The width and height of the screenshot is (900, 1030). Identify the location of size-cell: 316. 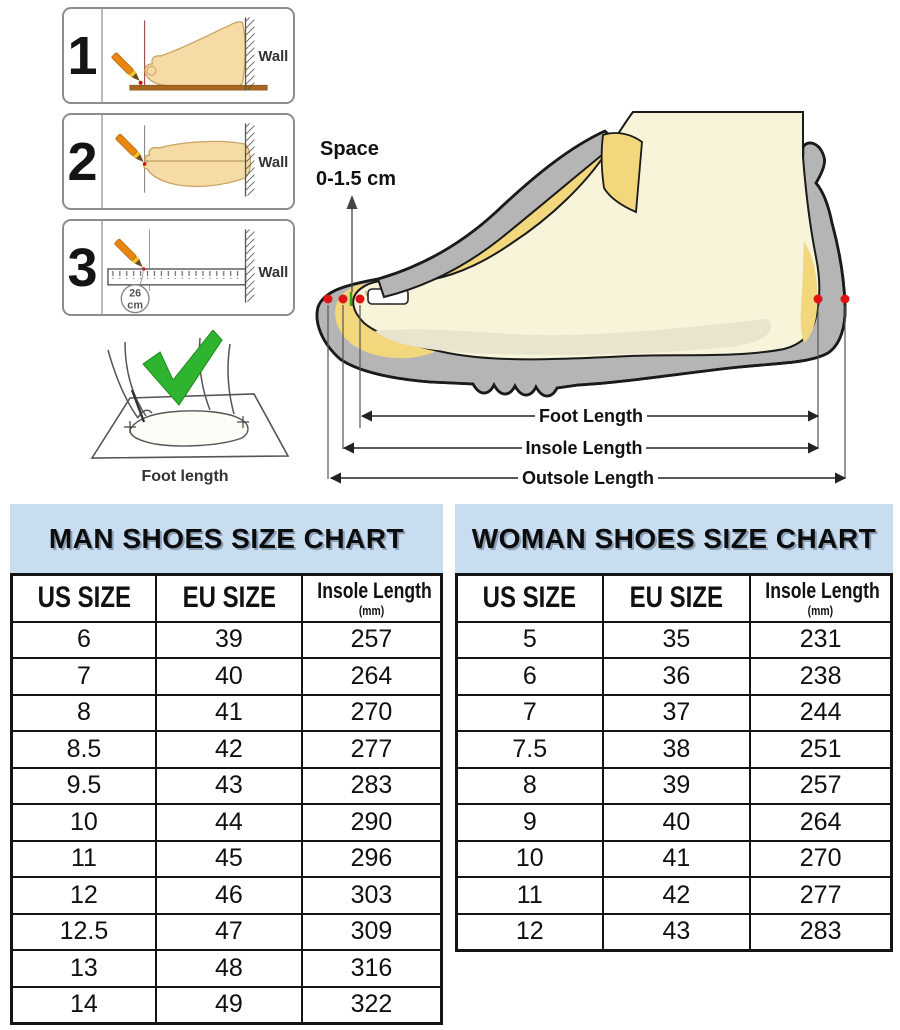
(371, 968).